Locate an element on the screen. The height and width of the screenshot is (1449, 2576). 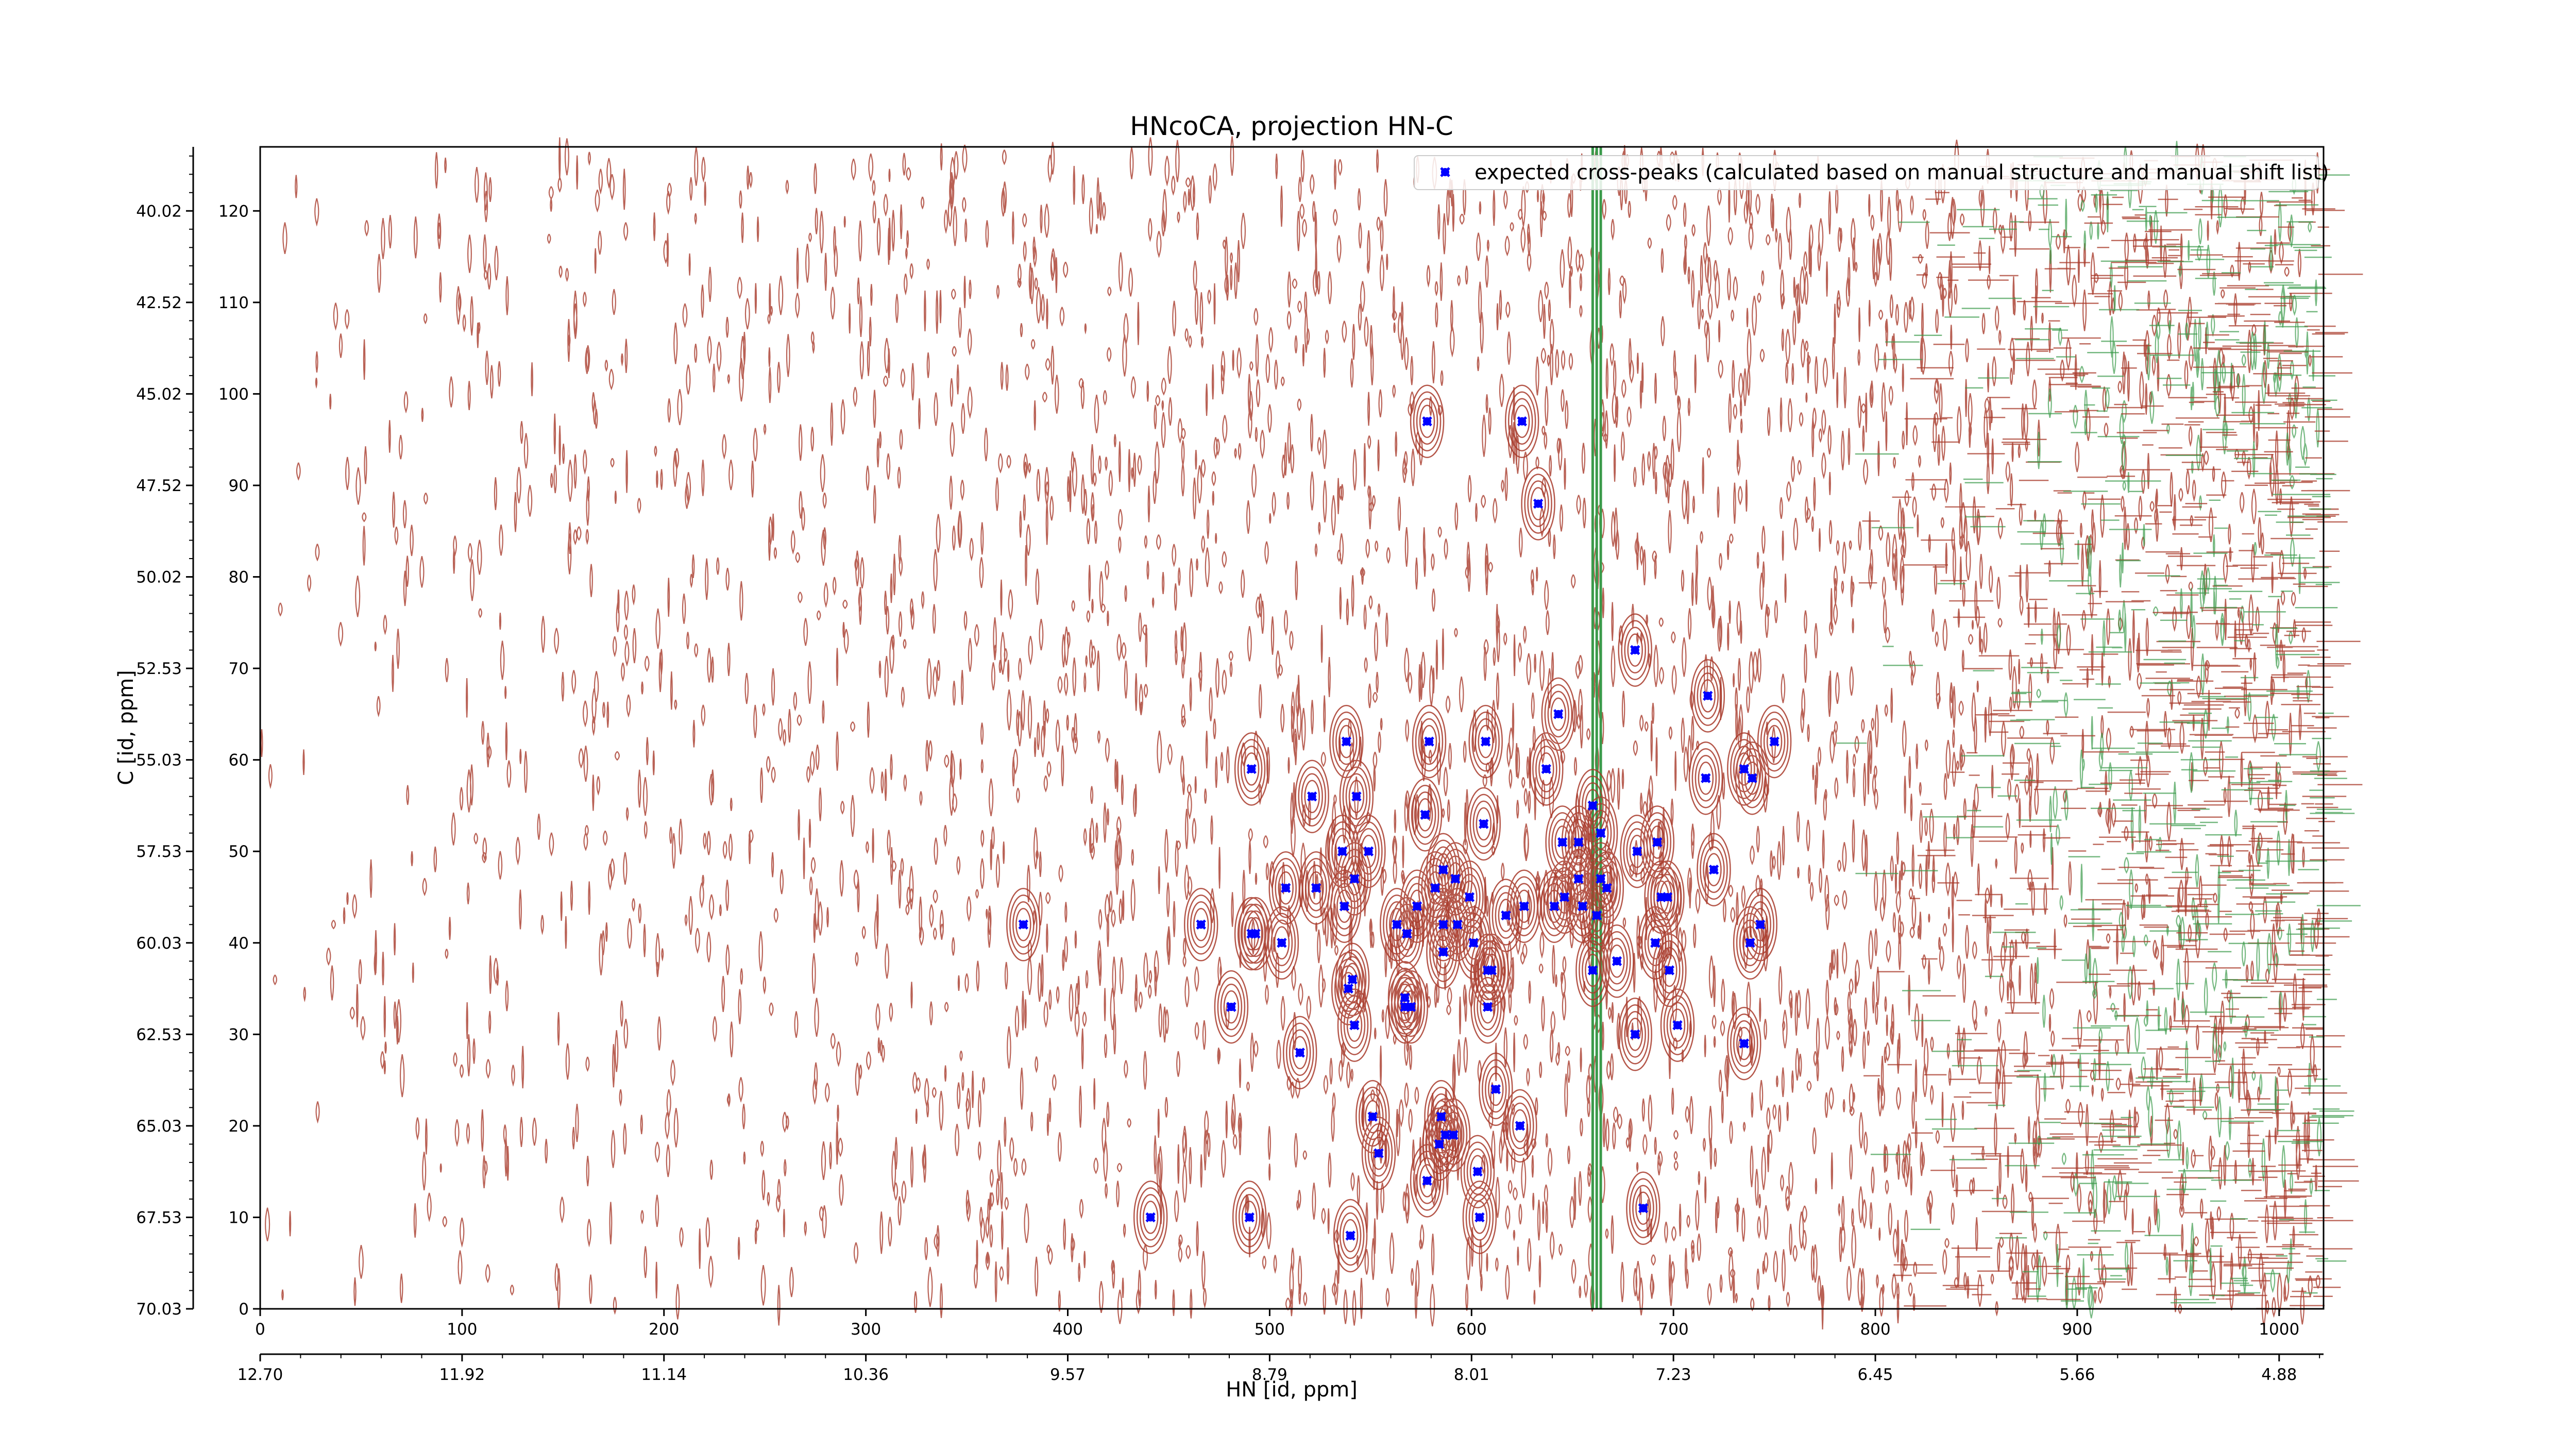
y-ppm-tick-label-12: 40.02 is located at coordinates (159, 211).